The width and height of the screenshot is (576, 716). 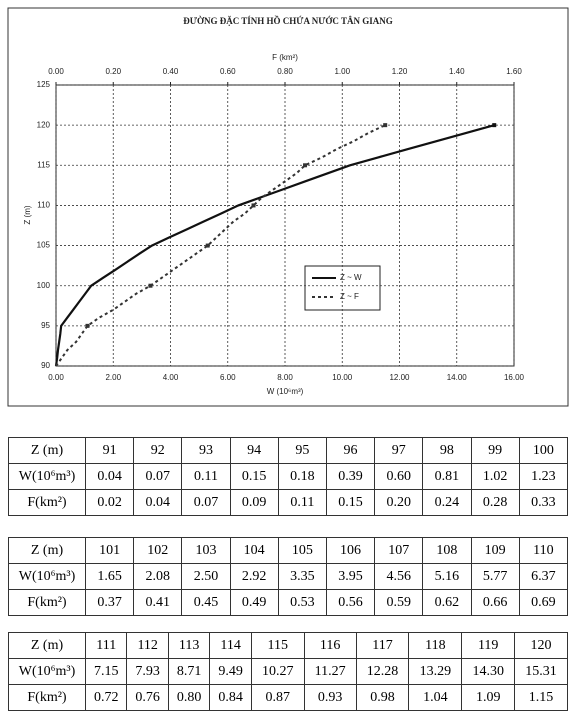 I want to click on table-cell: 0.59, so click(x=399, y=602).